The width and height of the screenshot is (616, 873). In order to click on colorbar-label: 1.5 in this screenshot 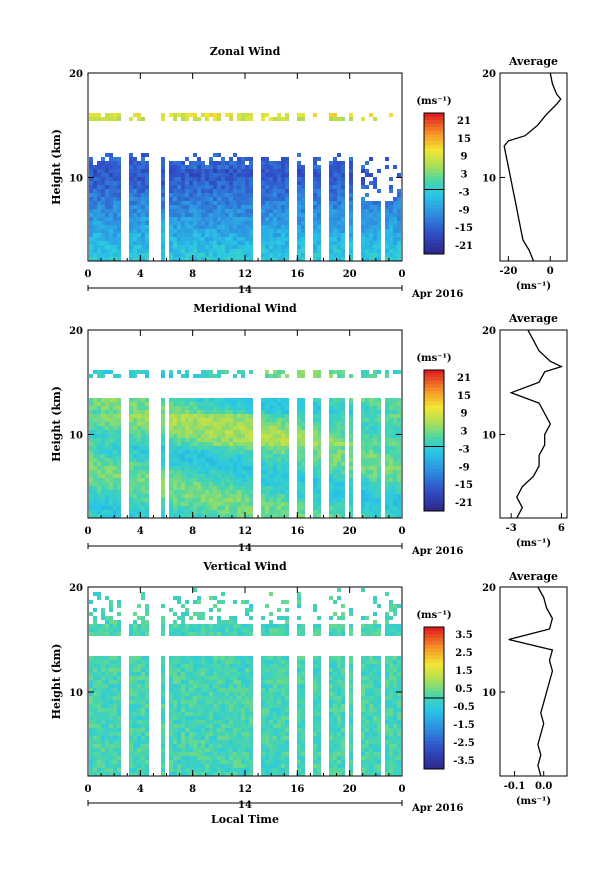, I will do `click(463, 671)`.